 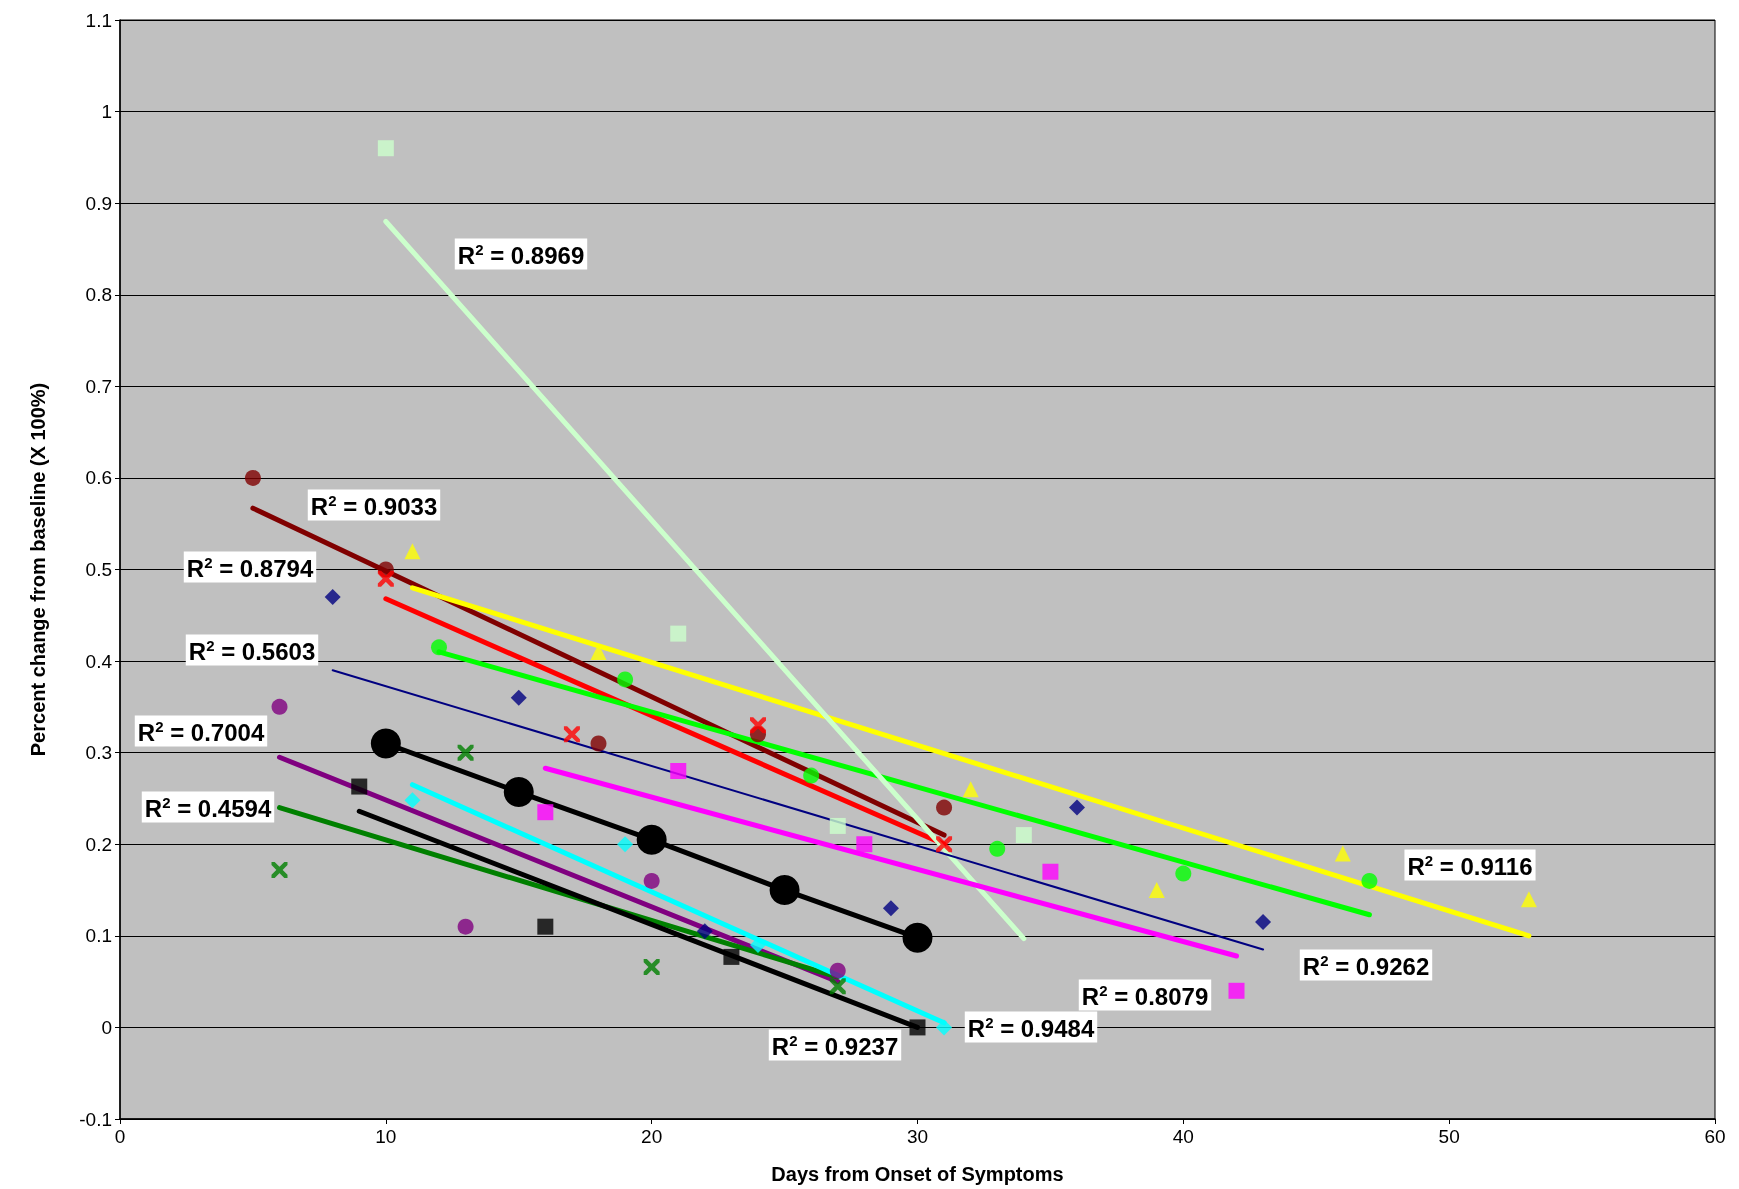 I want to click on x-tick-label: 50, so click(x=1449, y=1136).